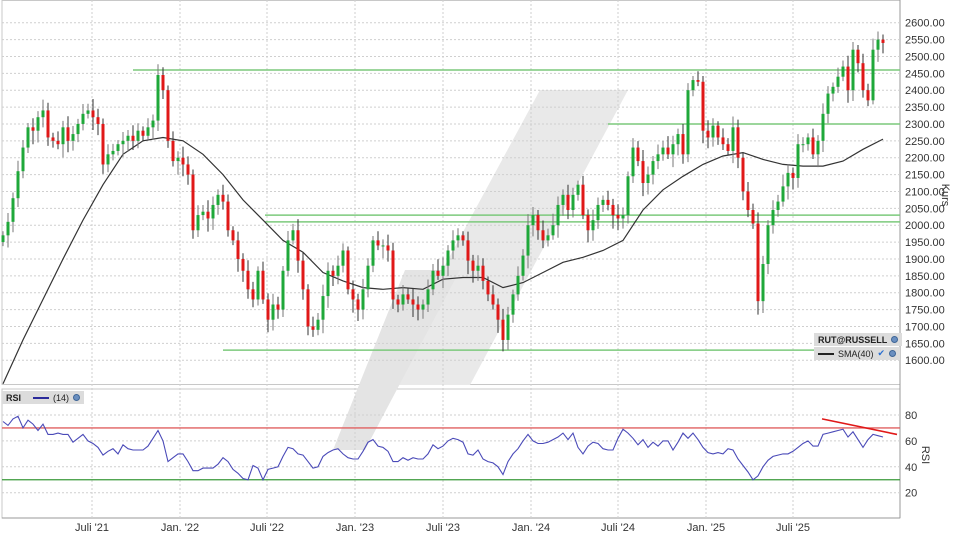  Describe the element at coordinates (881, 353) in the screenshot. I see `check-icon: ✔` at that location.